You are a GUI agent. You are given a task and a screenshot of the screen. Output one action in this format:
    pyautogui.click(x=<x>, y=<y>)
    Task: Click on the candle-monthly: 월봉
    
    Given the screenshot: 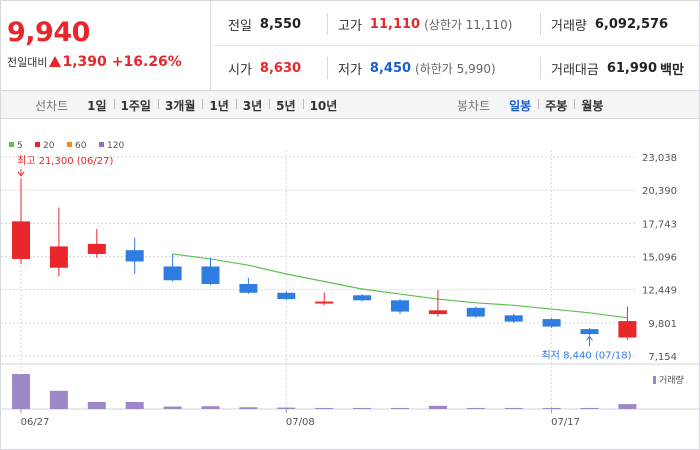 What is the action you would take?
    pyautogui.click(x=592, y=105)
    